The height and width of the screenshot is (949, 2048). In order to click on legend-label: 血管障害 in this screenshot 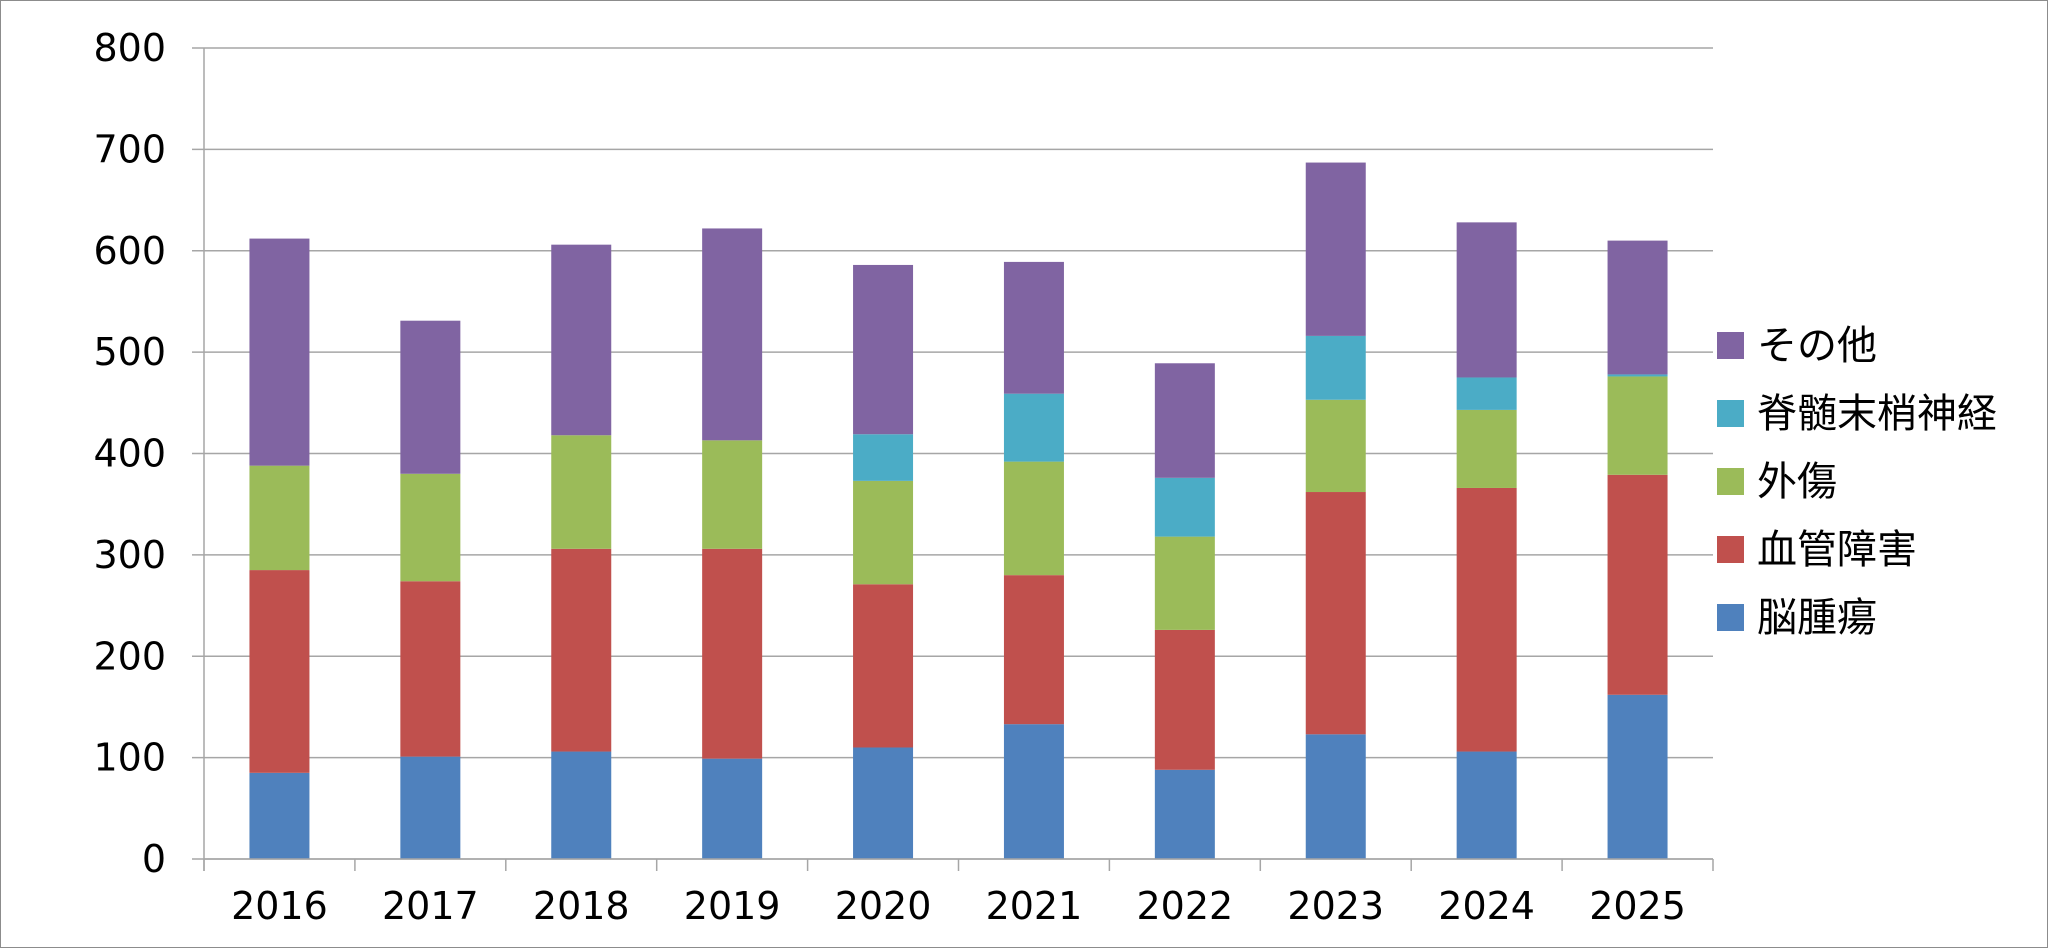, I will do `click(1837, 550)`.